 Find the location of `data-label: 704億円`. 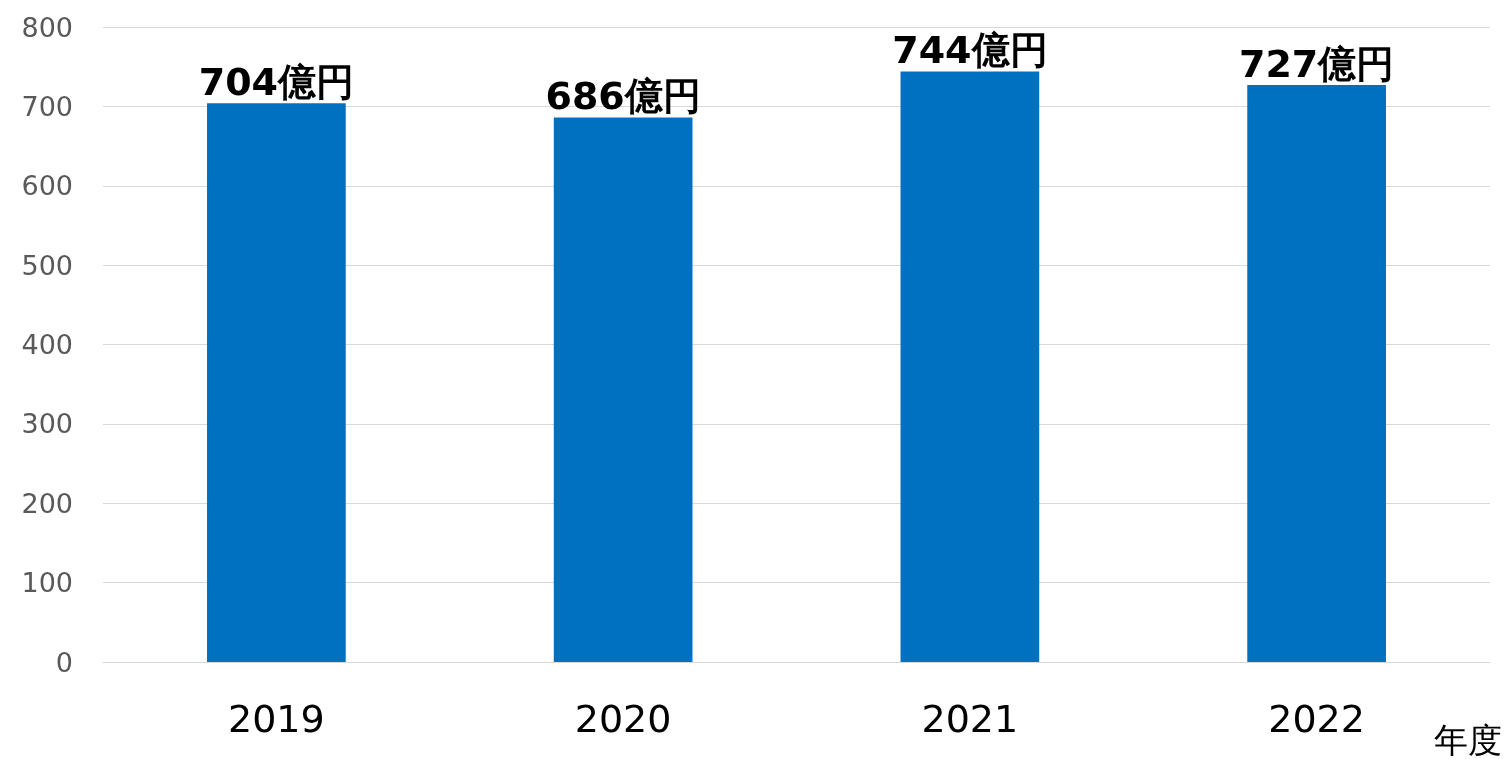

data-label: 704億円 is located at coordinates (276, 82).